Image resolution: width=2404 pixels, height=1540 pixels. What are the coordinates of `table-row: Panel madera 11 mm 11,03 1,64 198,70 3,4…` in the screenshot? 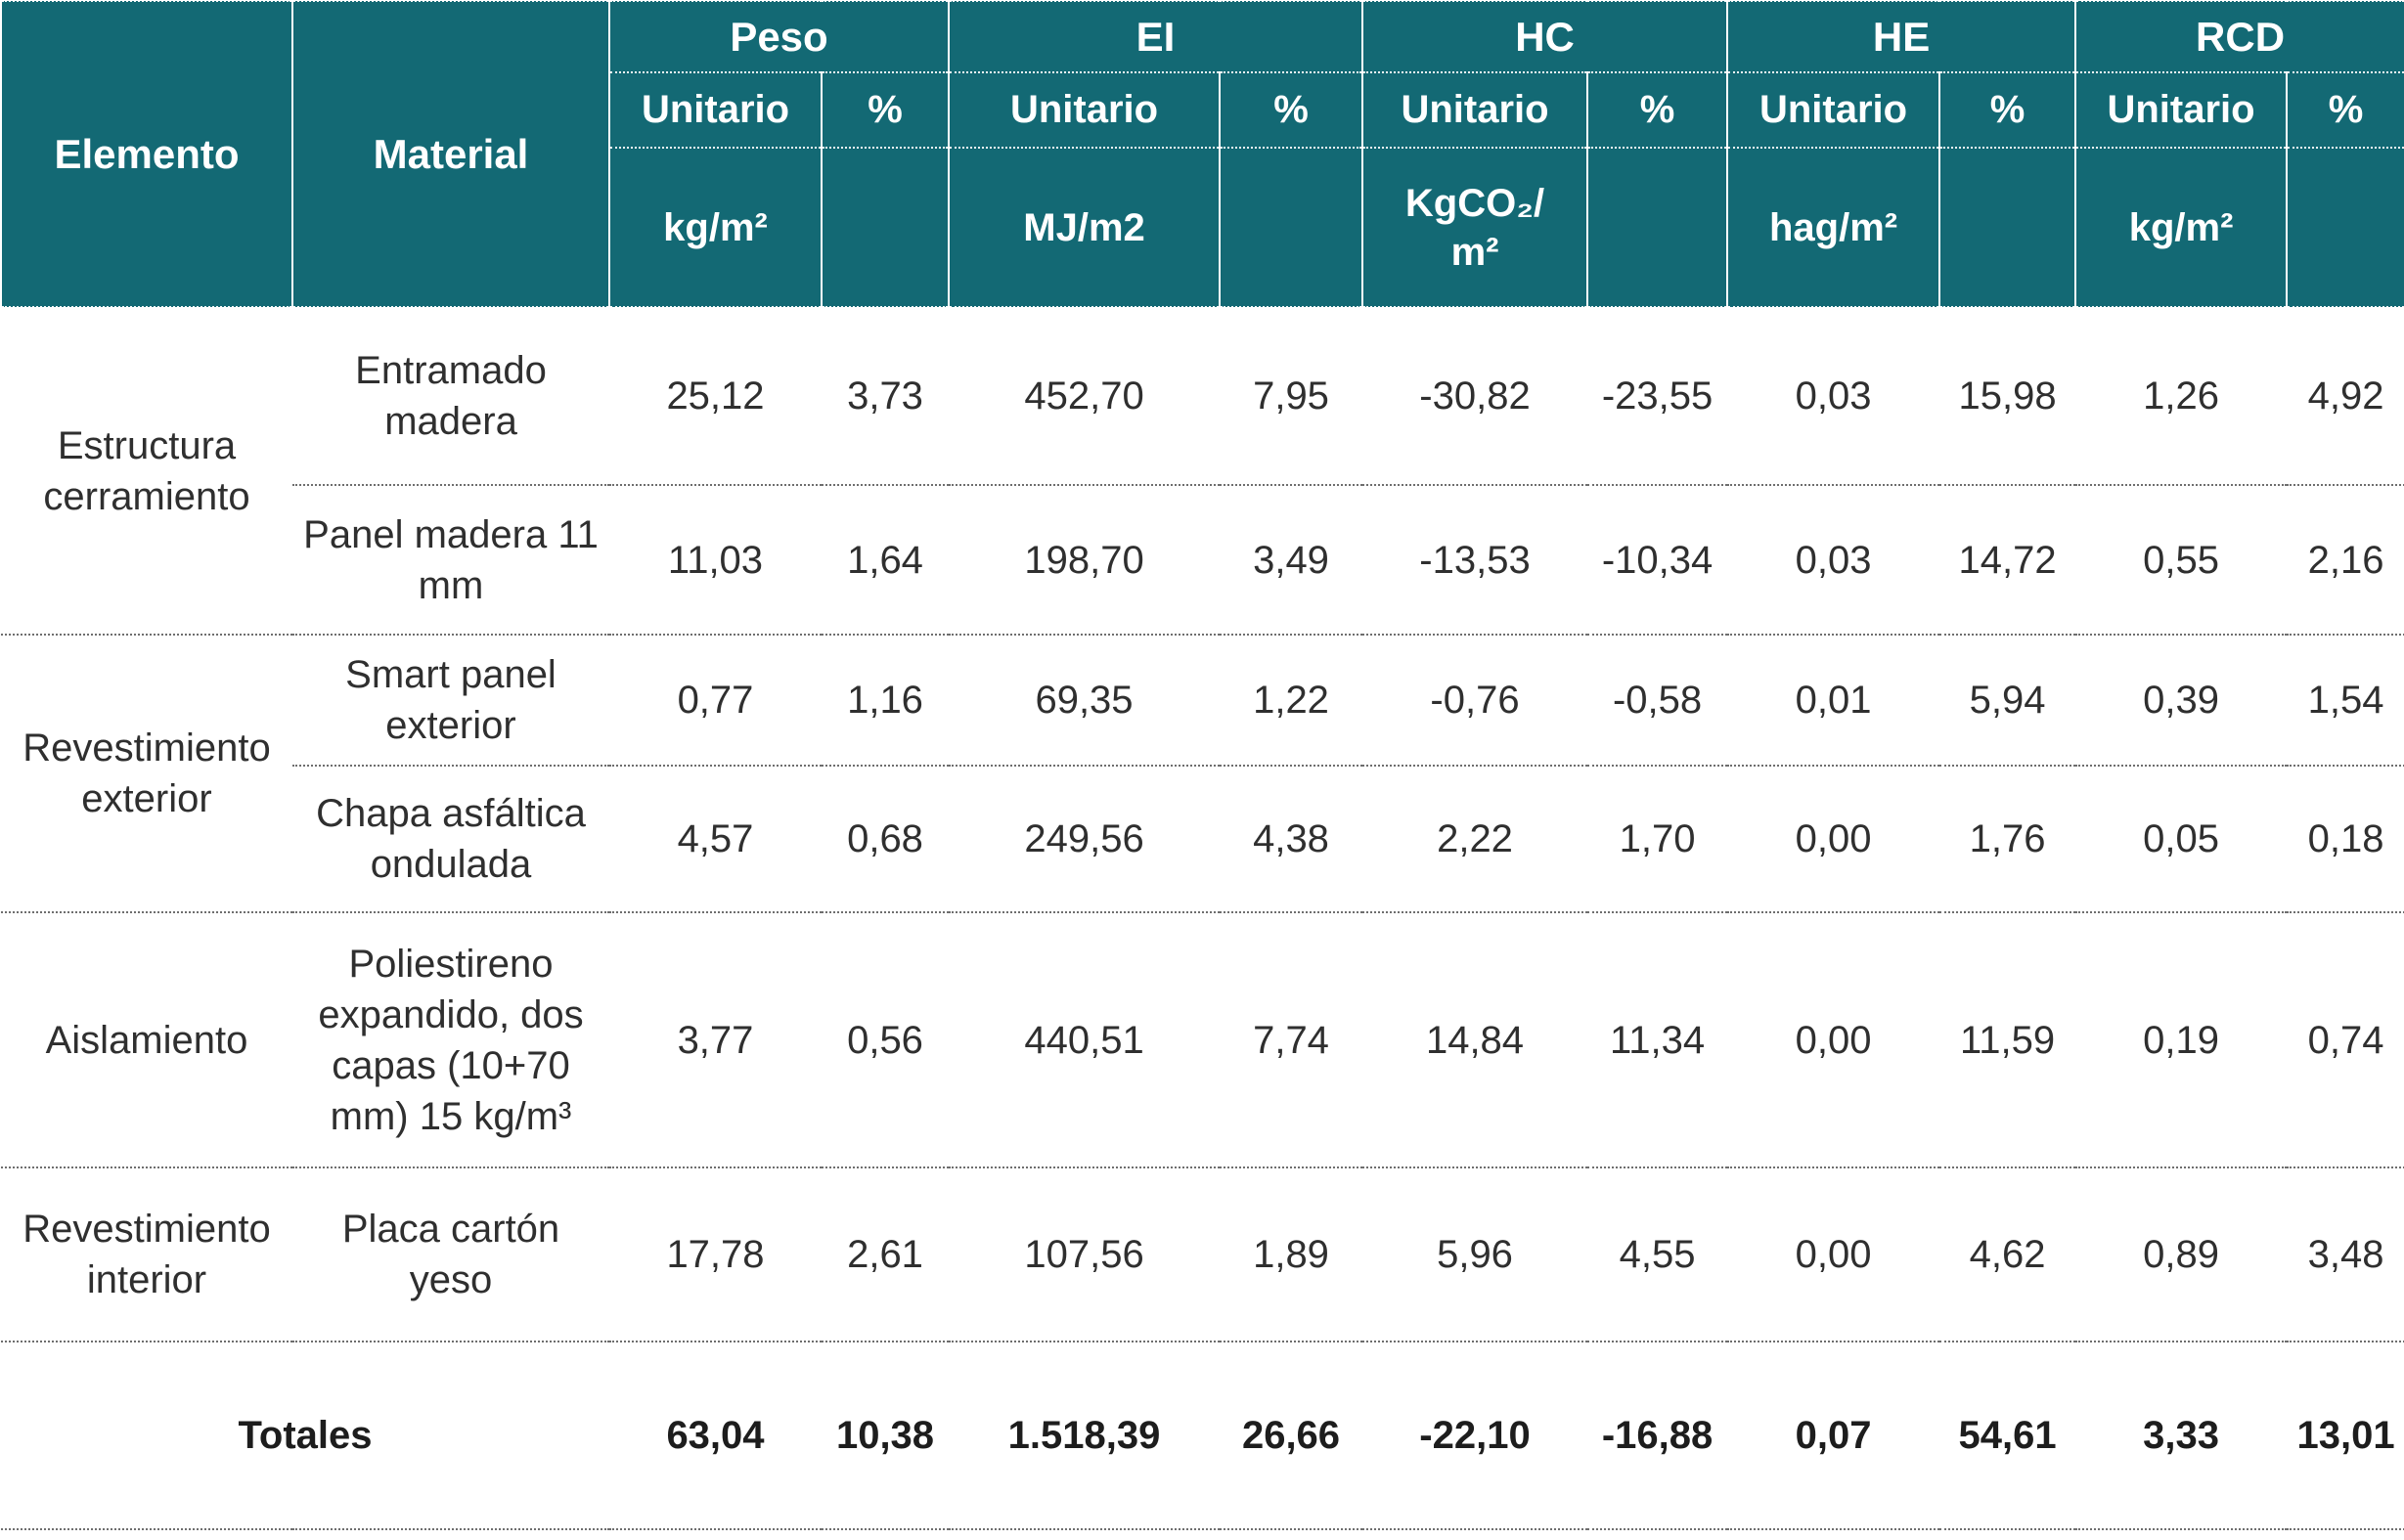 It's located at (1202, 559).